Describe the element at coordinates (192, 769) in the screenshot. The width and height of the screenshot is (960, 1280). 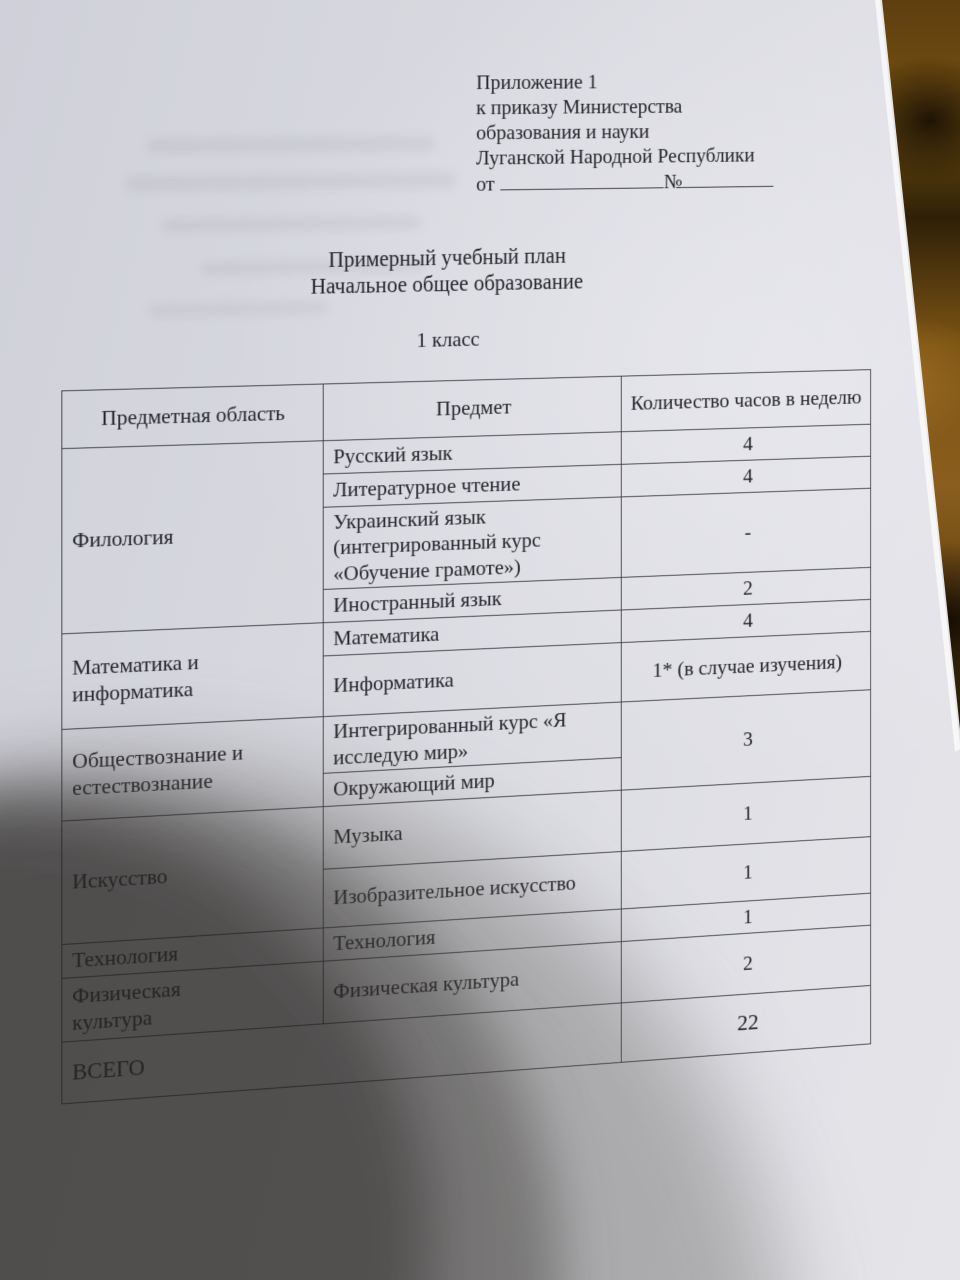
I see `area-cell: Обществознание и естествознание` at that location.